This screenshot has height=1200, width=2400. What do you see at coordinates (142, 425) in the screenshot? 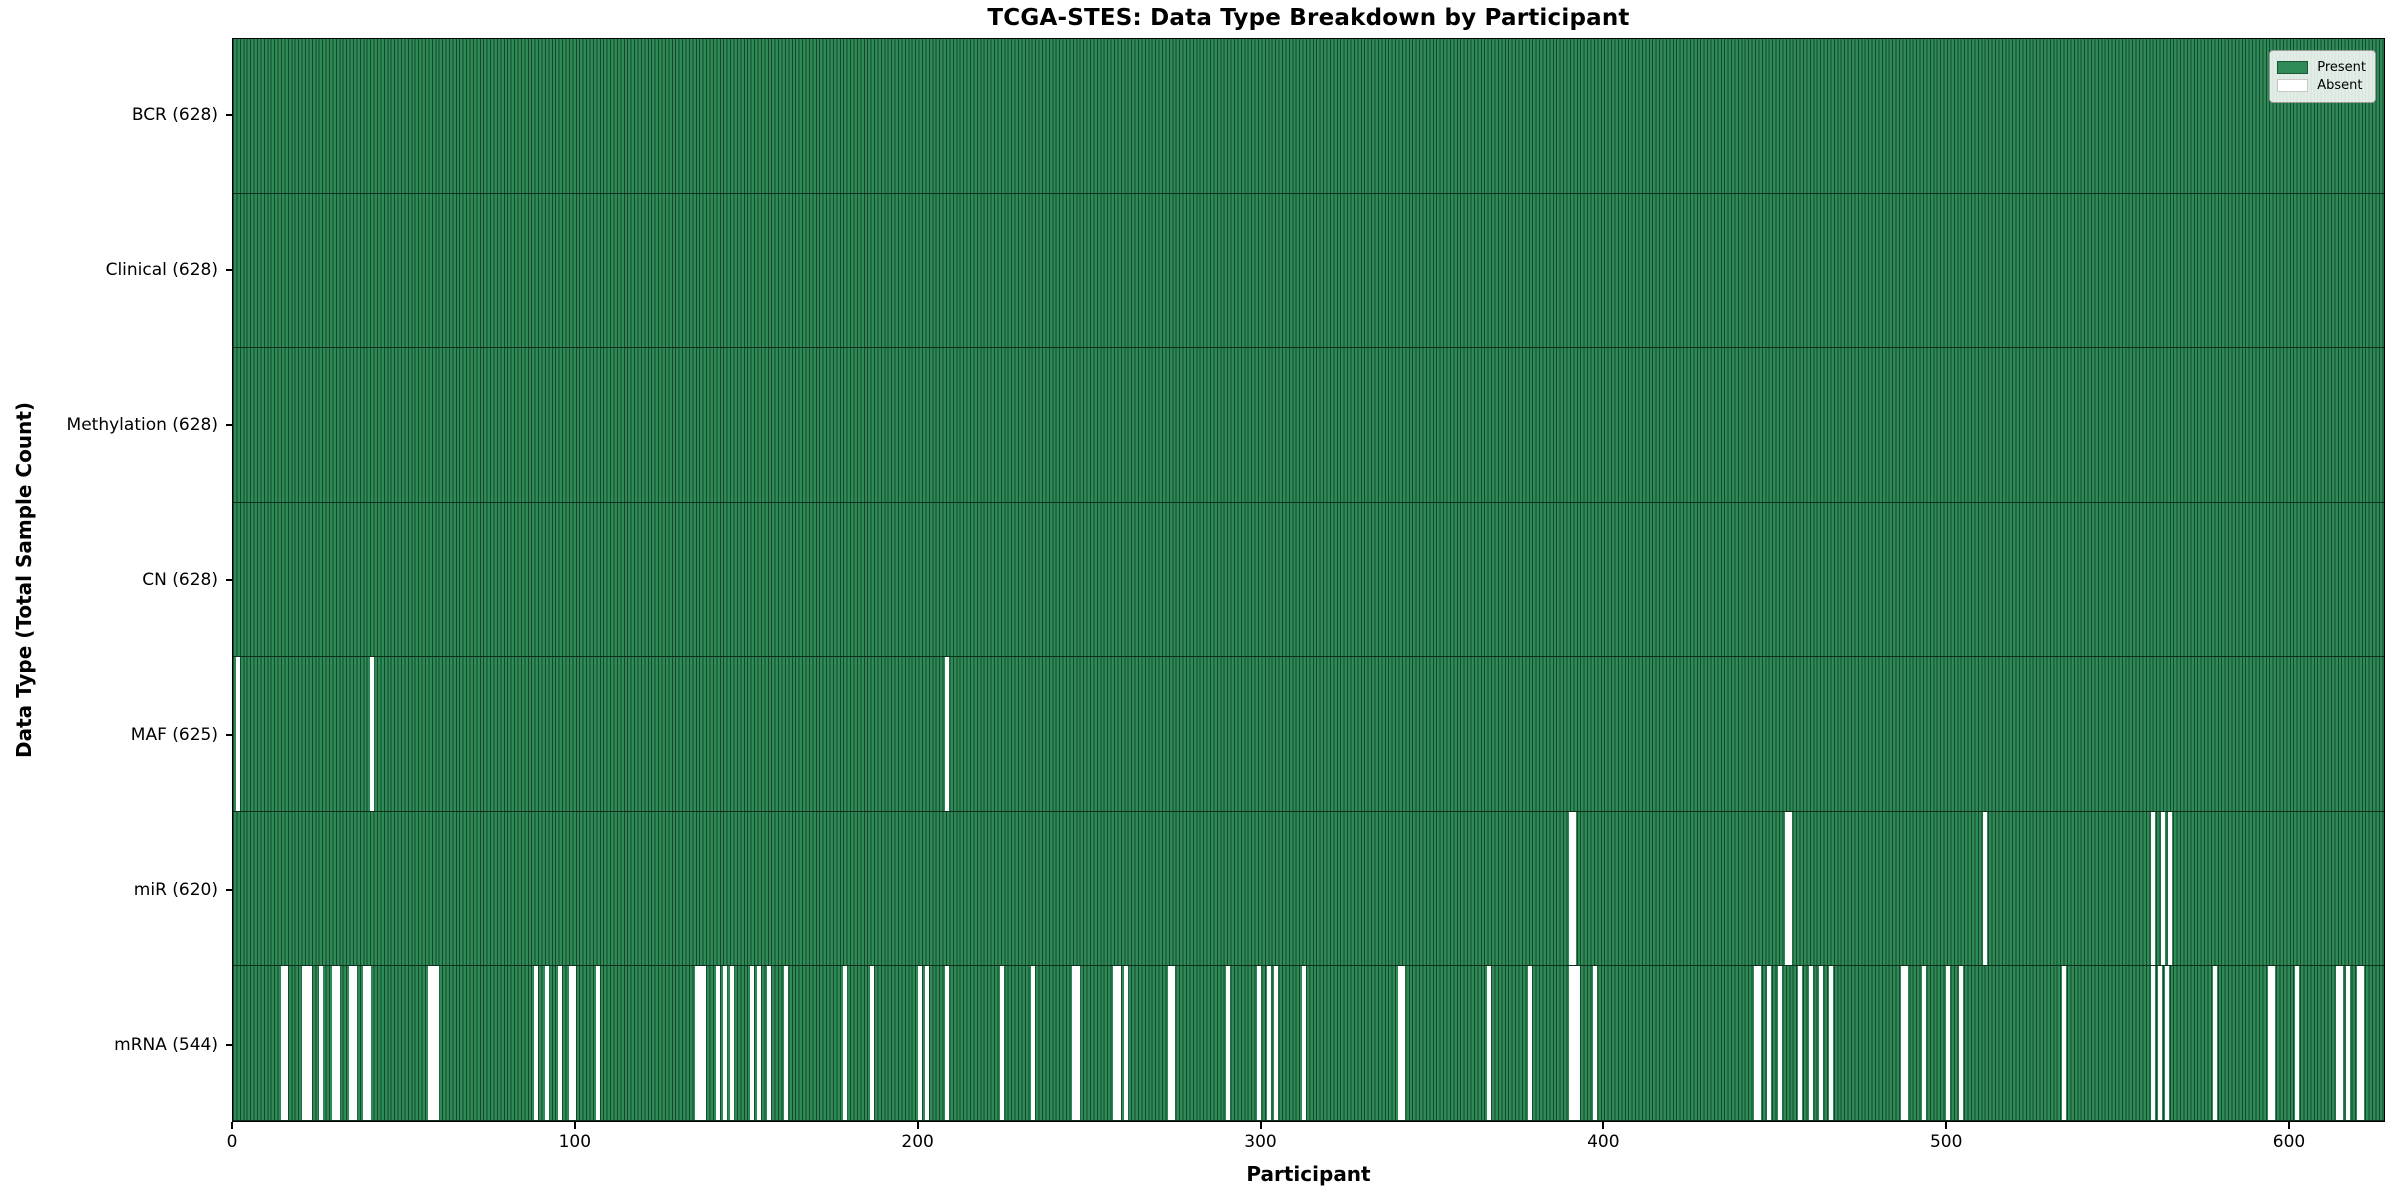
I see `y-tick-label-methylation: Methylation (628)` at bounding box center [142, 425].